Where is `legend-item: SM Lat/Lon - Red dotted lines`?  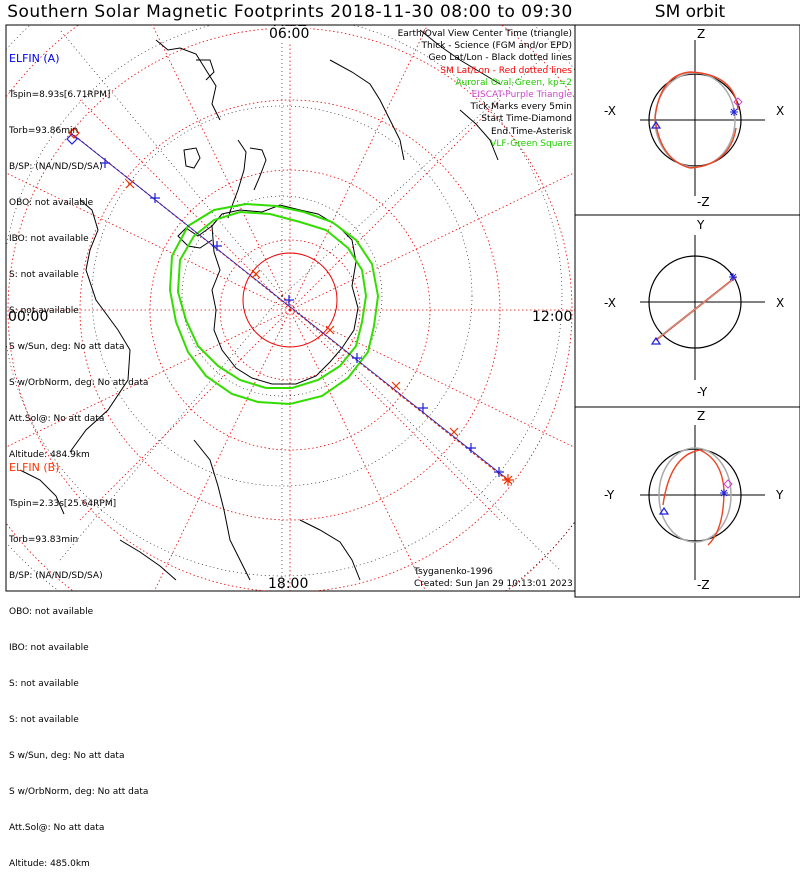
legend-item: SM Lat/Lon - Red dotted lines is located at coordinates (506, 70).